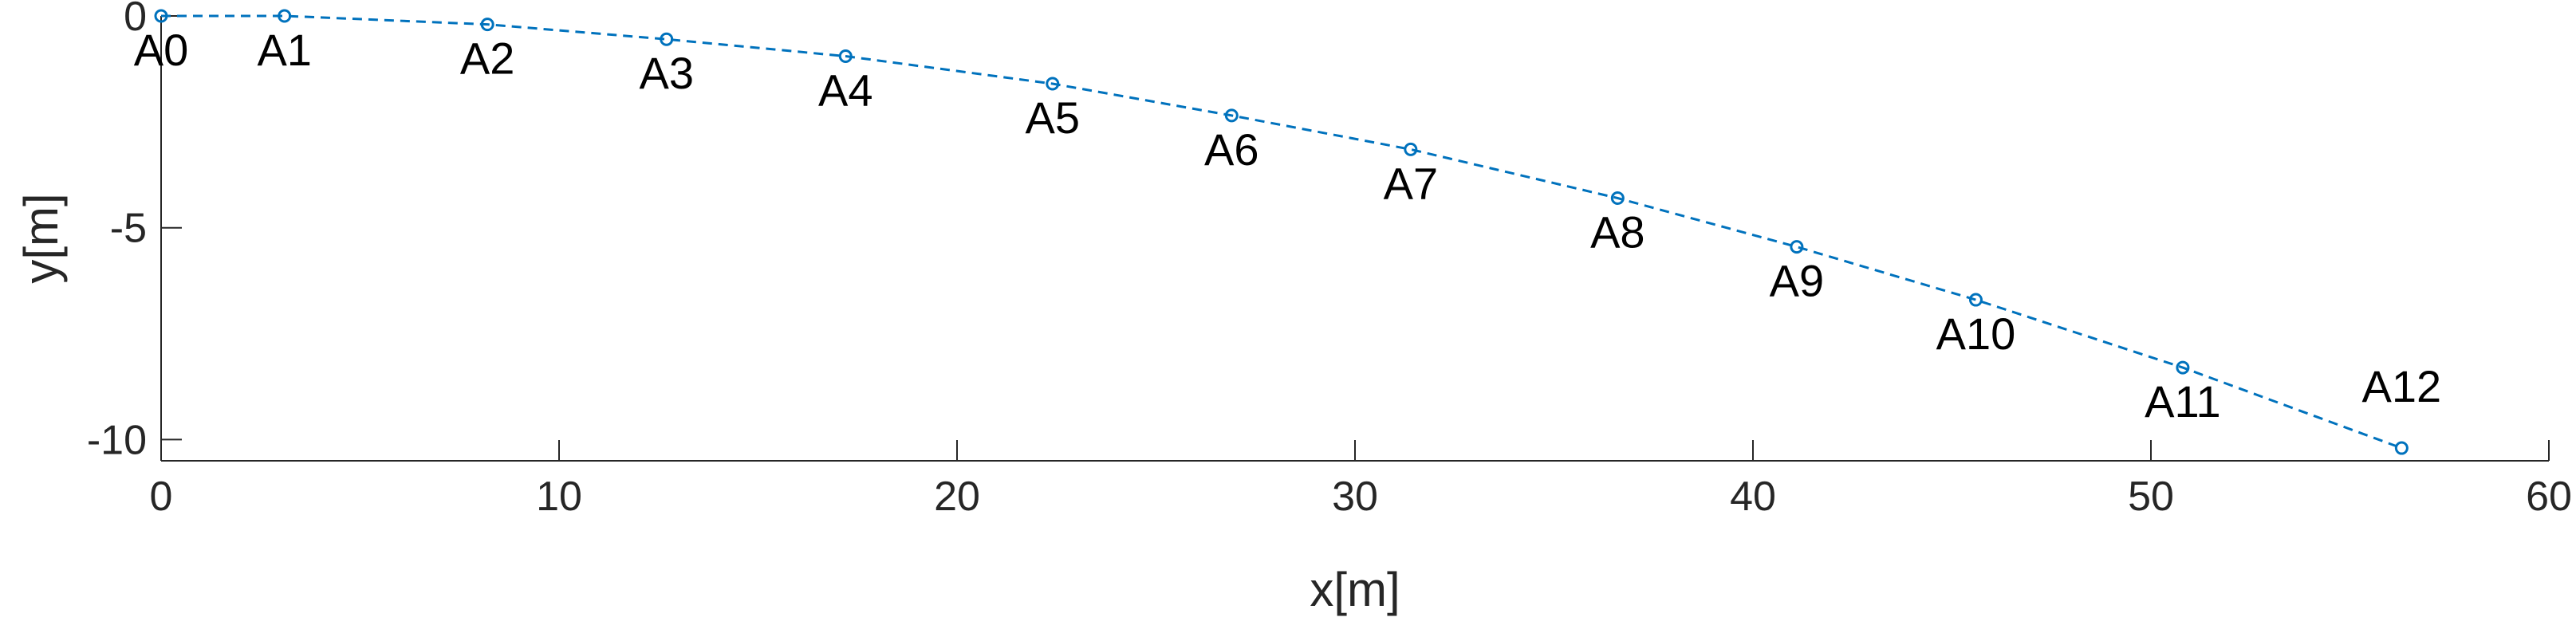 The image size is (2576, 629). What do you see at coordinates (666, 73) in the screenshot?
I see `point-label: A3` at bounding box center [666, 73].